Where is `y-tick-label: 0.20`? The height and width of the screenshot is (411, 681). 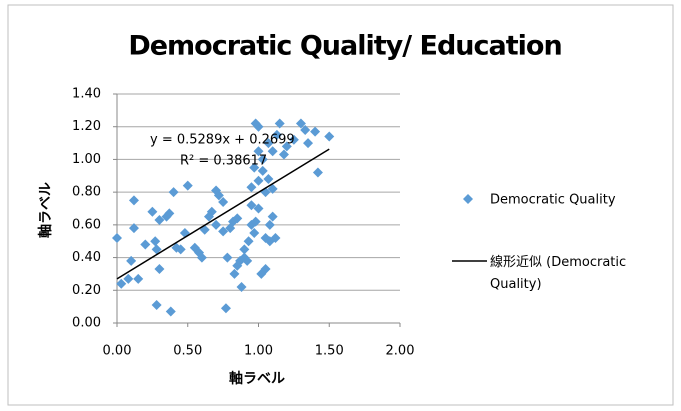
y-tick-label: 0.20 is located at coordinates (86, 290).